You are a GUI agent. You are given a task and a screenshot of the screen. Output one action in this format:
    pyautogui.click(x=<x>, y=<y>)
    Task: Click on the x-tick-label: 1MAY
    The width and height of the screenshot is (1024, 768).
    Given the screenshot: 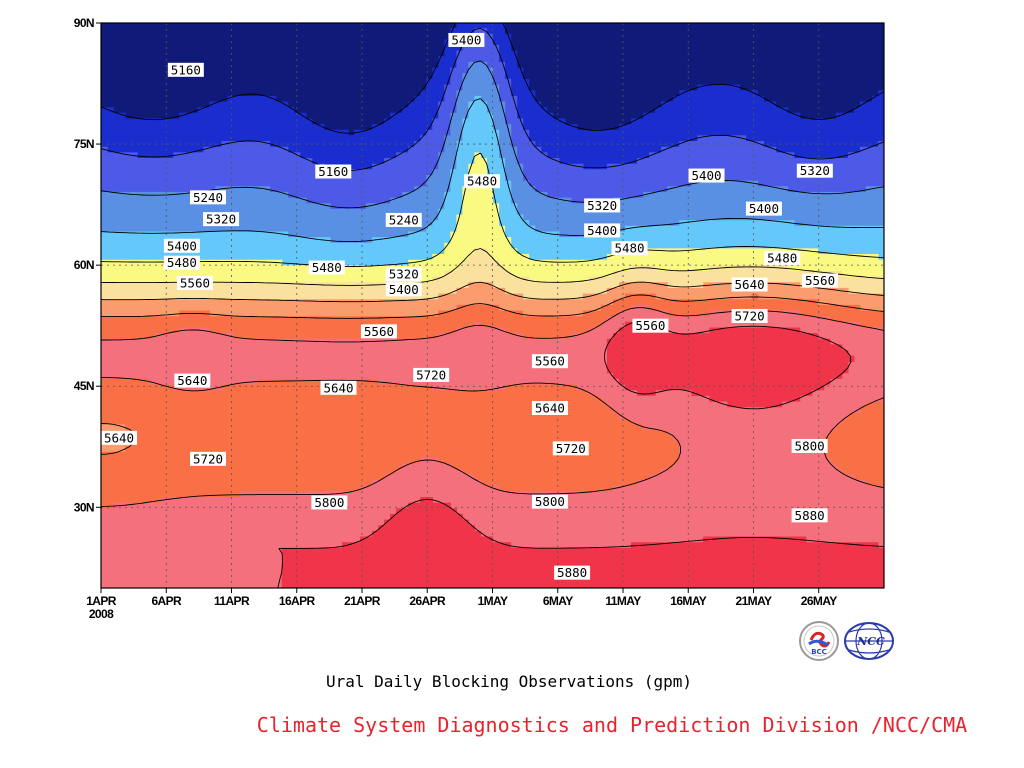 What is the action you would take?
    pyautogui.click(x=493, y=601)
    